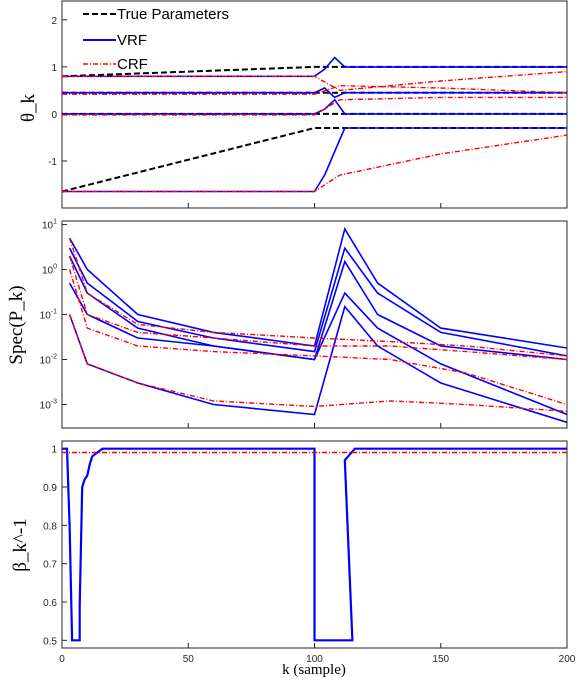 This screenshot has height=687, width=577. I want to click on y-tick-label: 10⁰, so click(49, 270).